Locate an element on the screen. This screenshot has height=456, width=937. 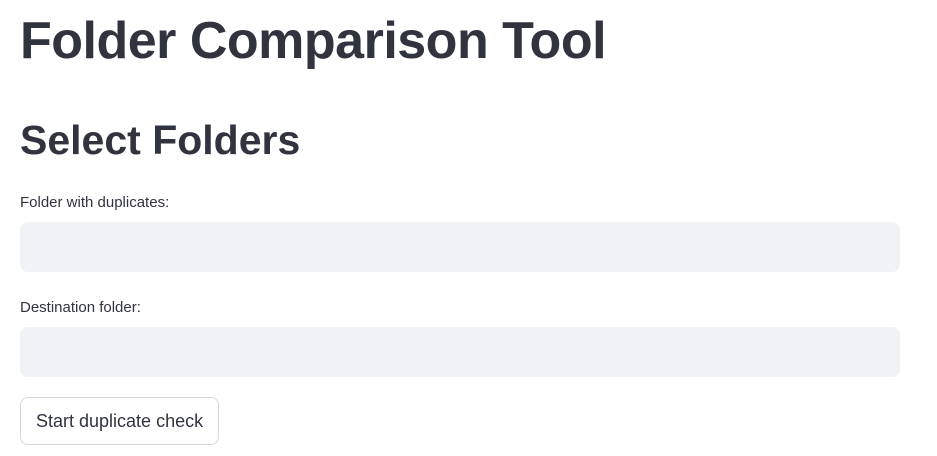
destination-folder-label: Destination folder: is located at coordinates (80, 307).